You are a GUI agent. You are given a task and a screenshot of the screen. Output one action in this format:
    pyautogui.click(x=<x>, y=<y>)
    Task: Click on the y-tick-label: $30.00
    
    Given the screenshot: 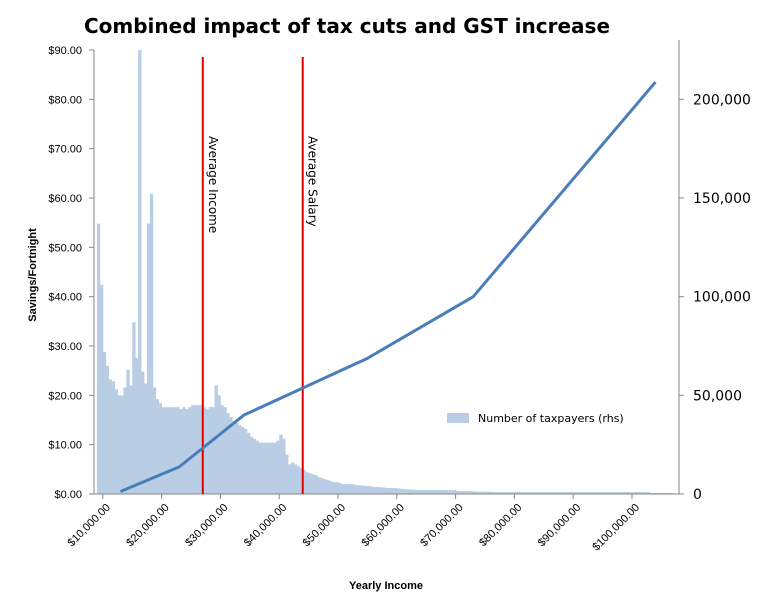 What is the action you would take?
    pyautogui.click(x=65, y=347)
    